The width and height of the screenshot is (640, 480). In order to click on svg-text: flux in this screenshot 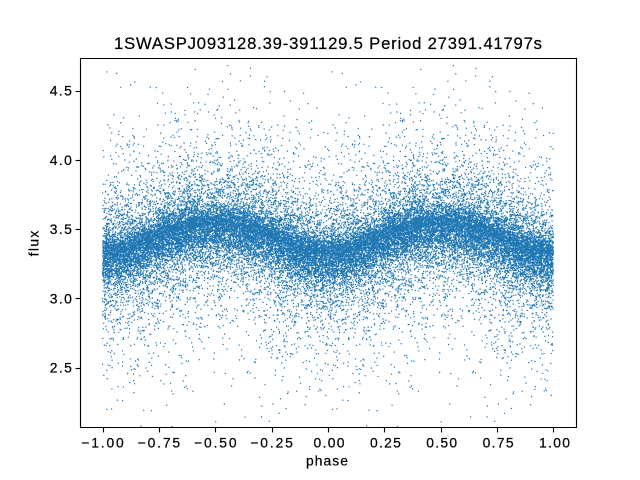, I will do `click(34, 244)`.